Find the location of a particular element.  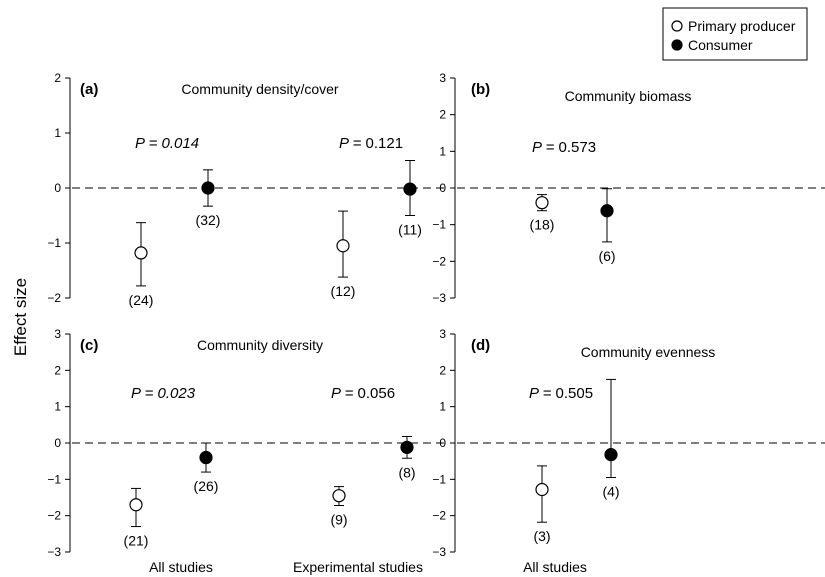

p-value-label: P = 0.121 is located at coordinates (371, 143).